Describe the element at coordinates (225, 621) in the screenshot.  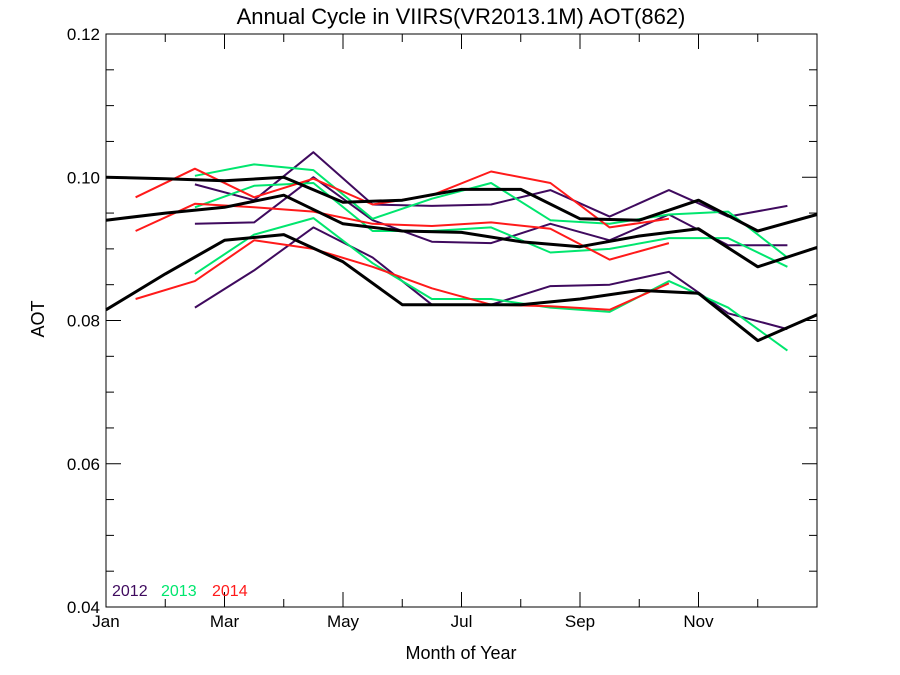
I see `x-tick-label: Mar` at that location.